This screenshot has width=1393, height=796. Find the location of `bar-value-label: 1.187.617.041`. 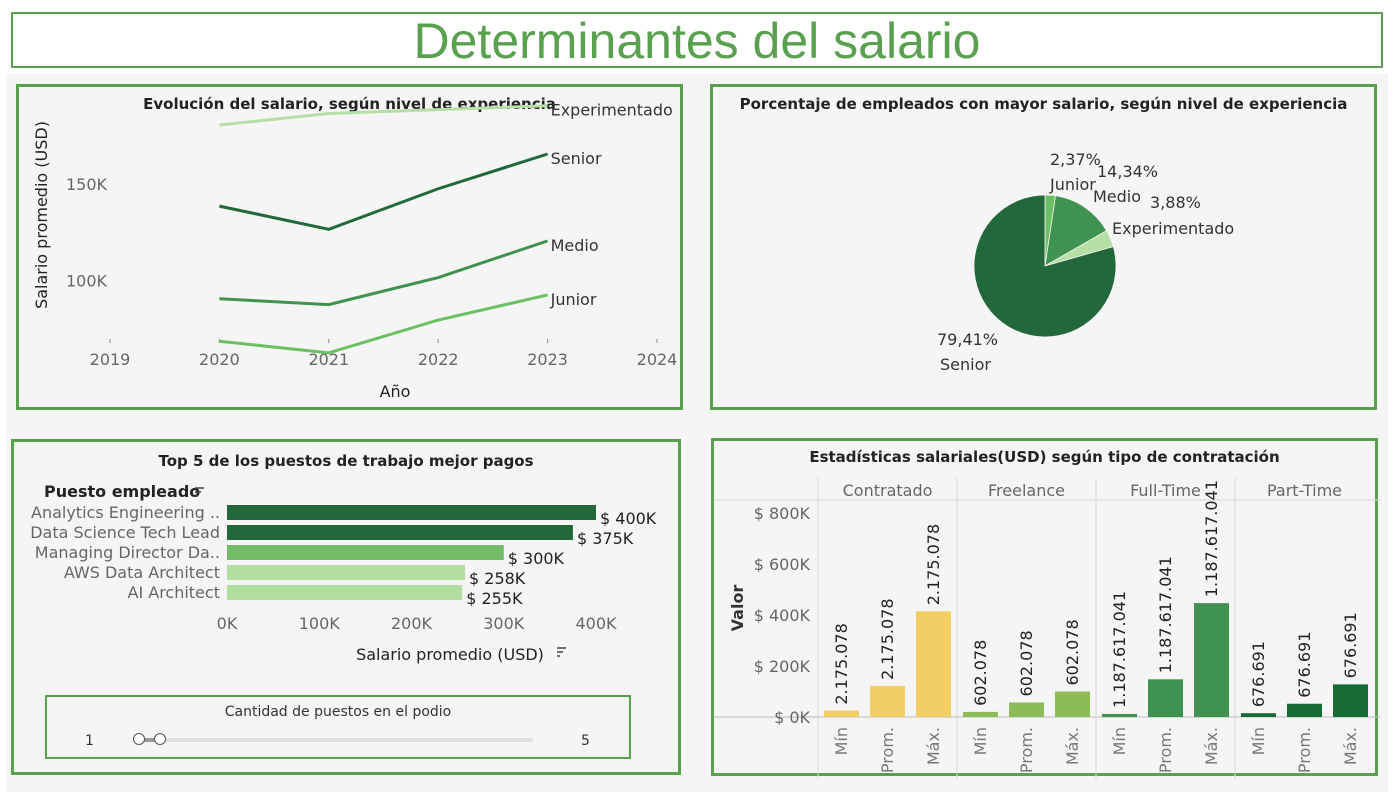

bar-value-label: 1.187.617.041 is located at coordinates (1165, 614).